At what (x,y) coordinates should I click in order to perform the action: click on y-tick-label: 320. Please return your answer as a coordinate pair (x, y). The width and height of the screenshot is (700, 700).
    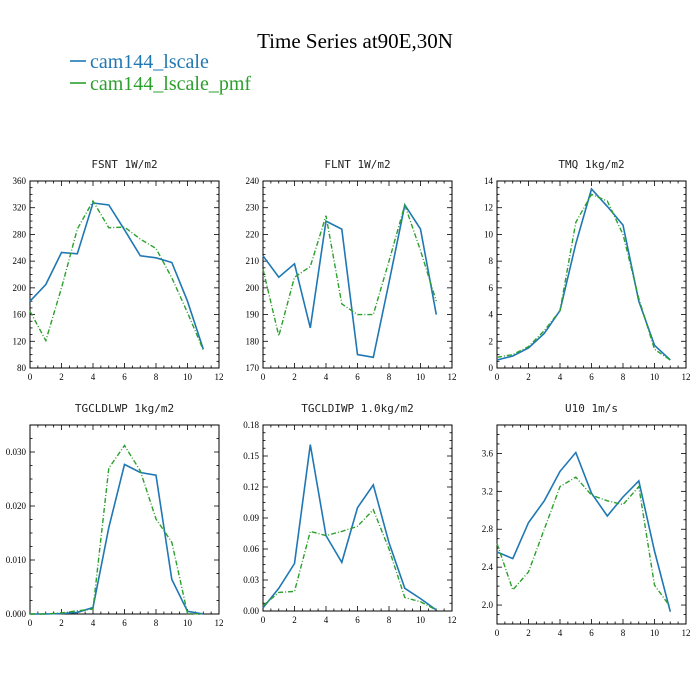
    Looking at the image, I should click on (20, 208).